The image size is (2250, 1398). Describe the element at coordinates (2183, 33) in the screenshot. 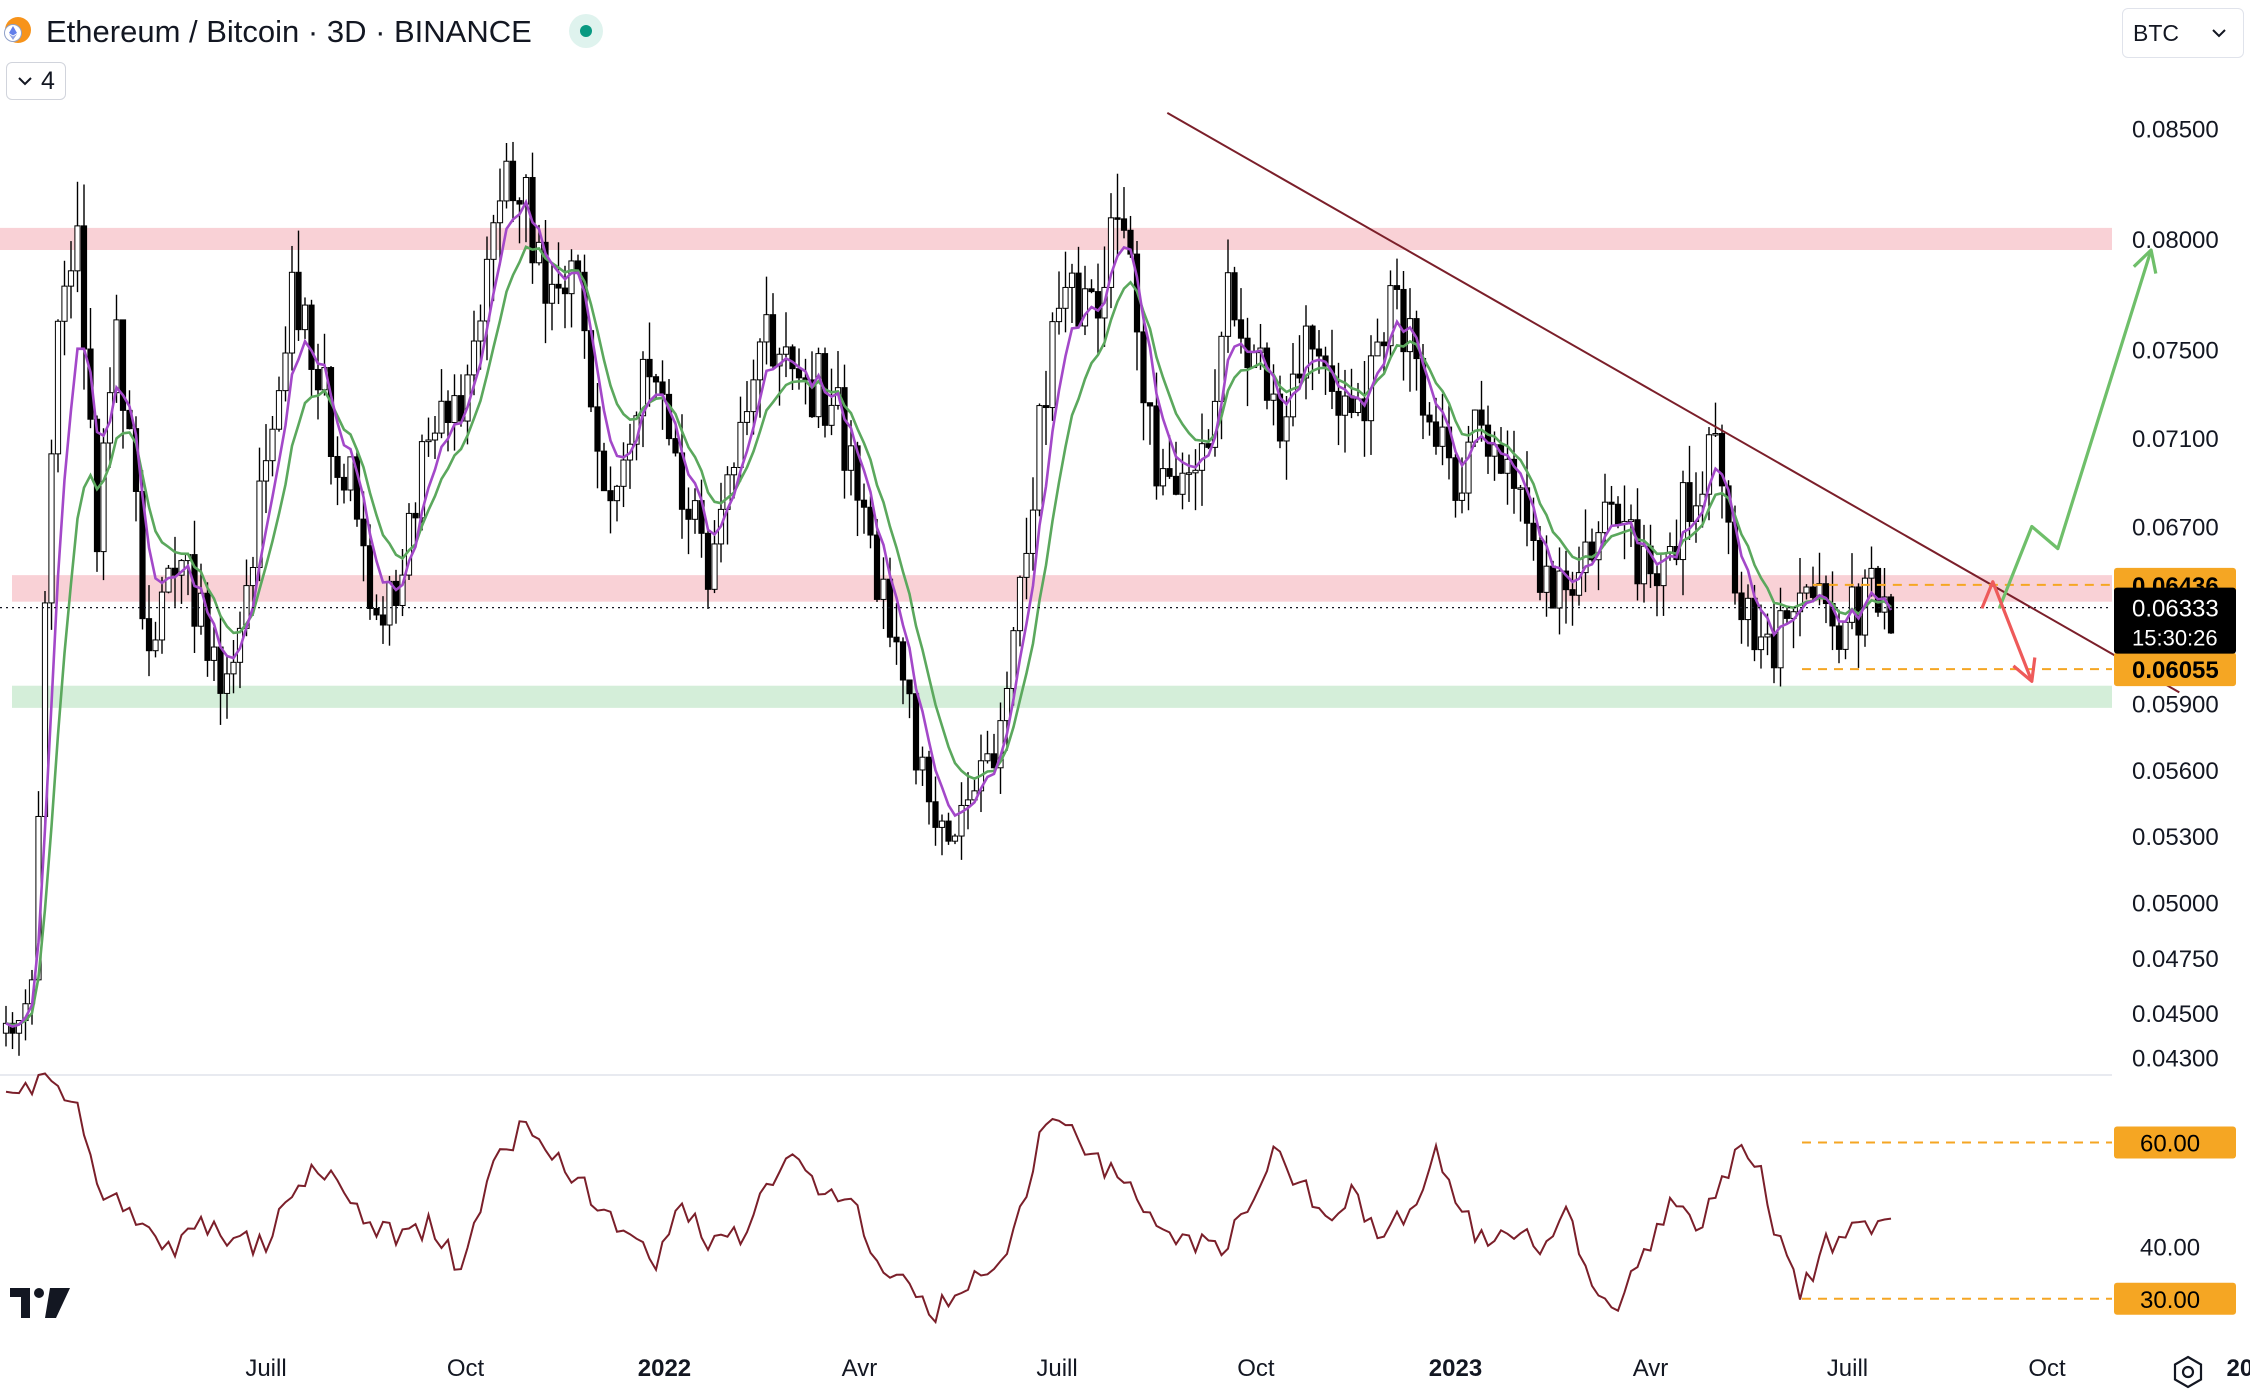

I see `currency-select: BTC` at that location.